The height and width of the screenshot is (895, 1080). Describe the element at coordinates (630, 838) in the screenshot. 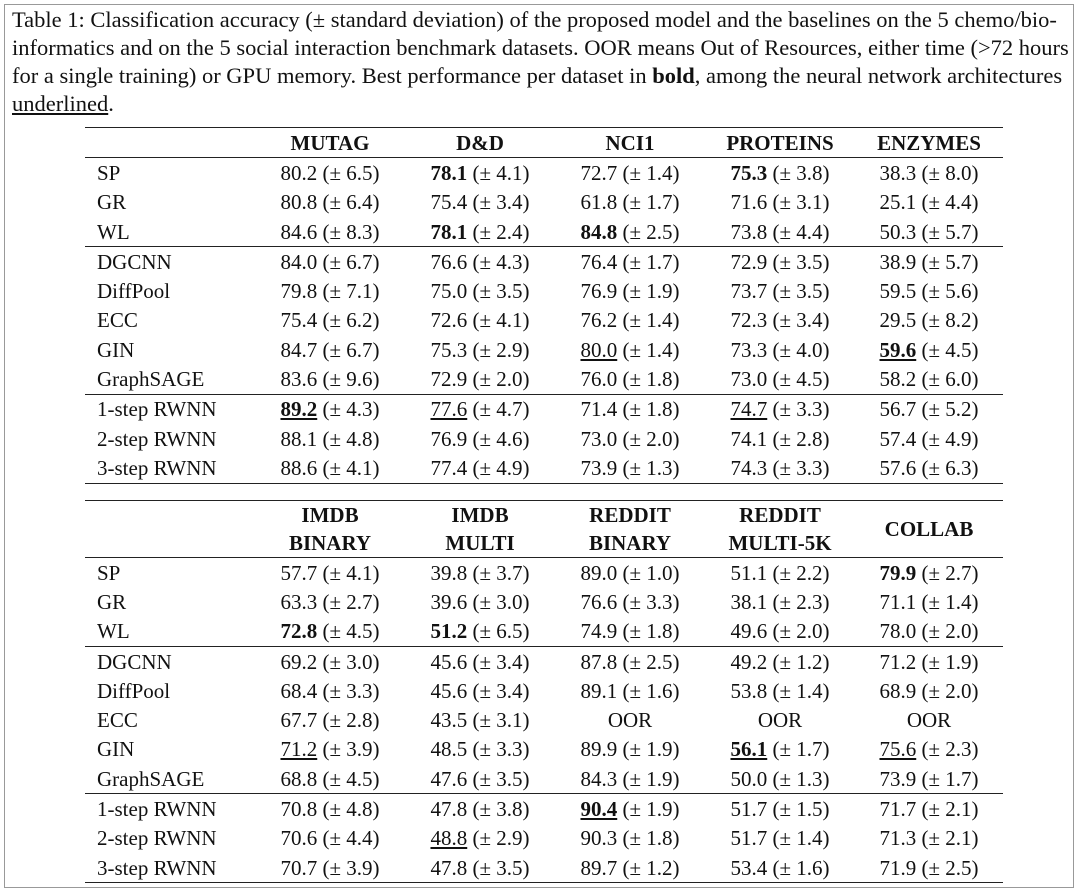

I see `data-cell: 90.3 (± 1.8)` at that location.